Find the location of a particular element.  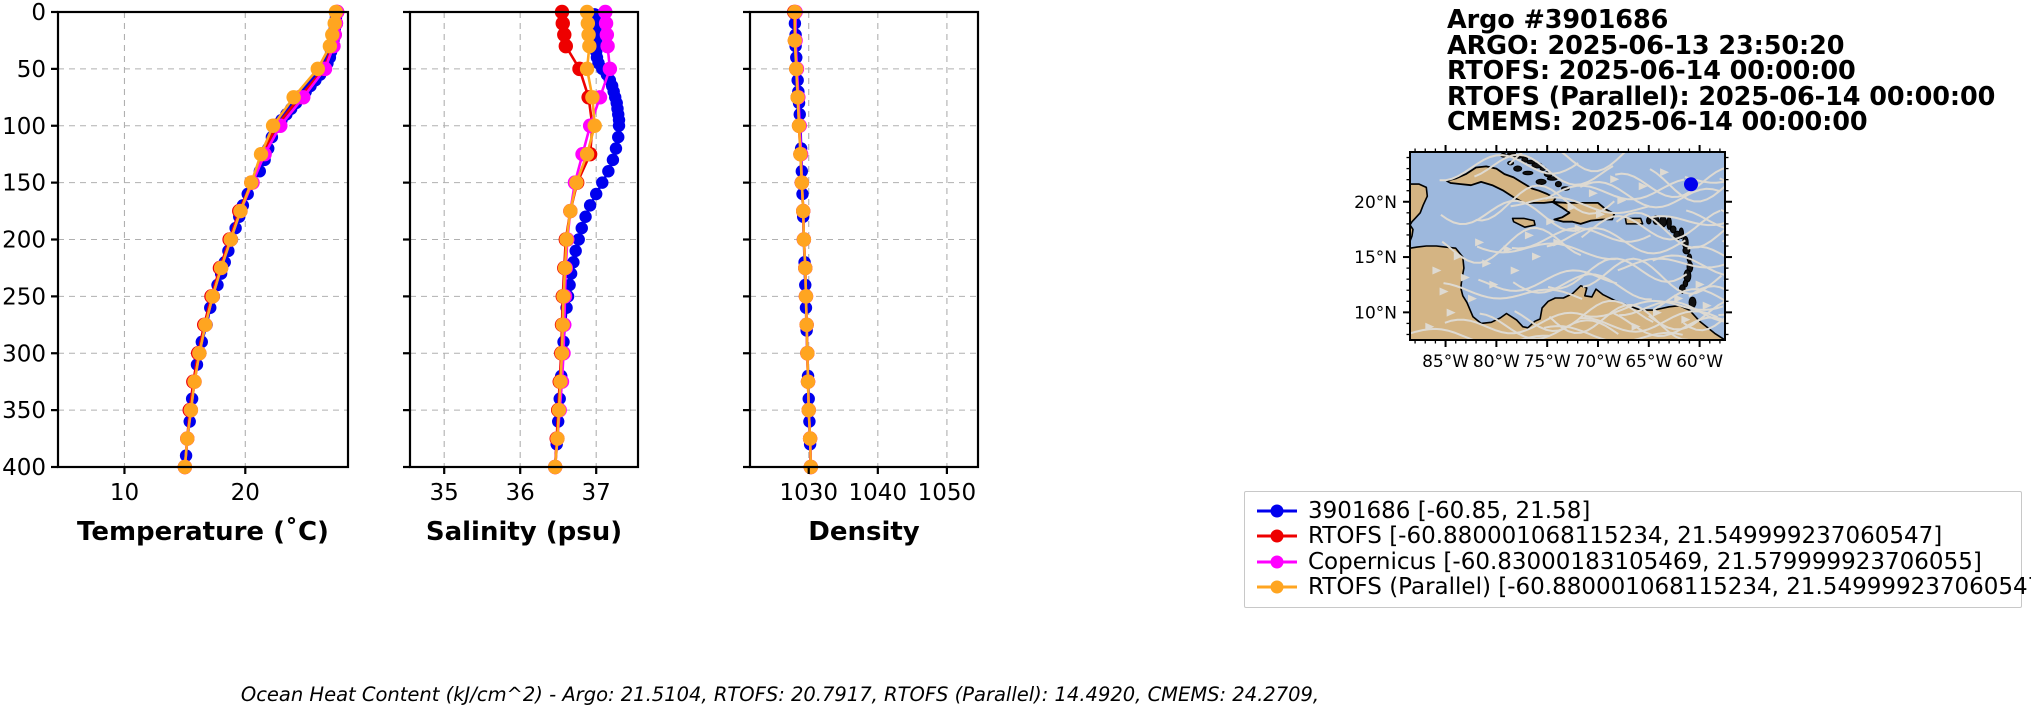

salinity-chart: 35 36 37 Salinity (psu) is located at coordinates (521, 275).